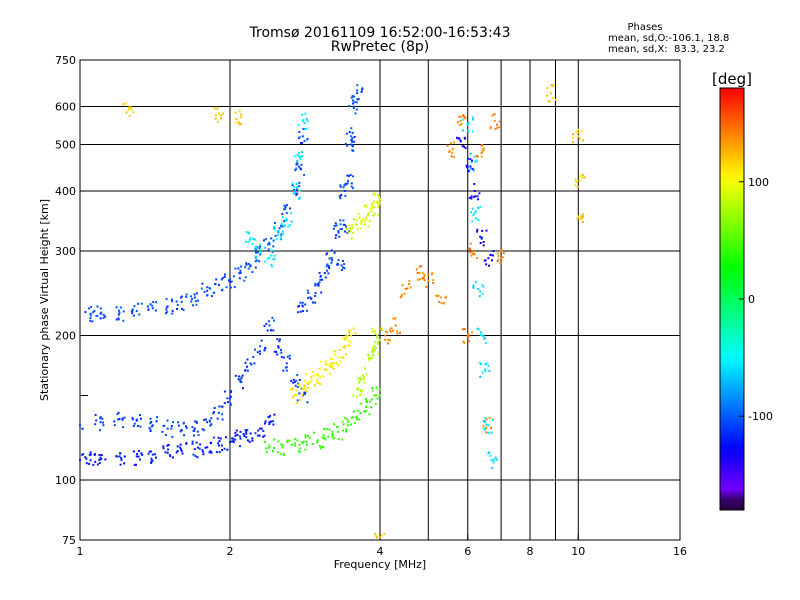 This screenshot has width=800, height=600. I want to click on chart-subtitle: RwPretec (8p), so click(380, 47).